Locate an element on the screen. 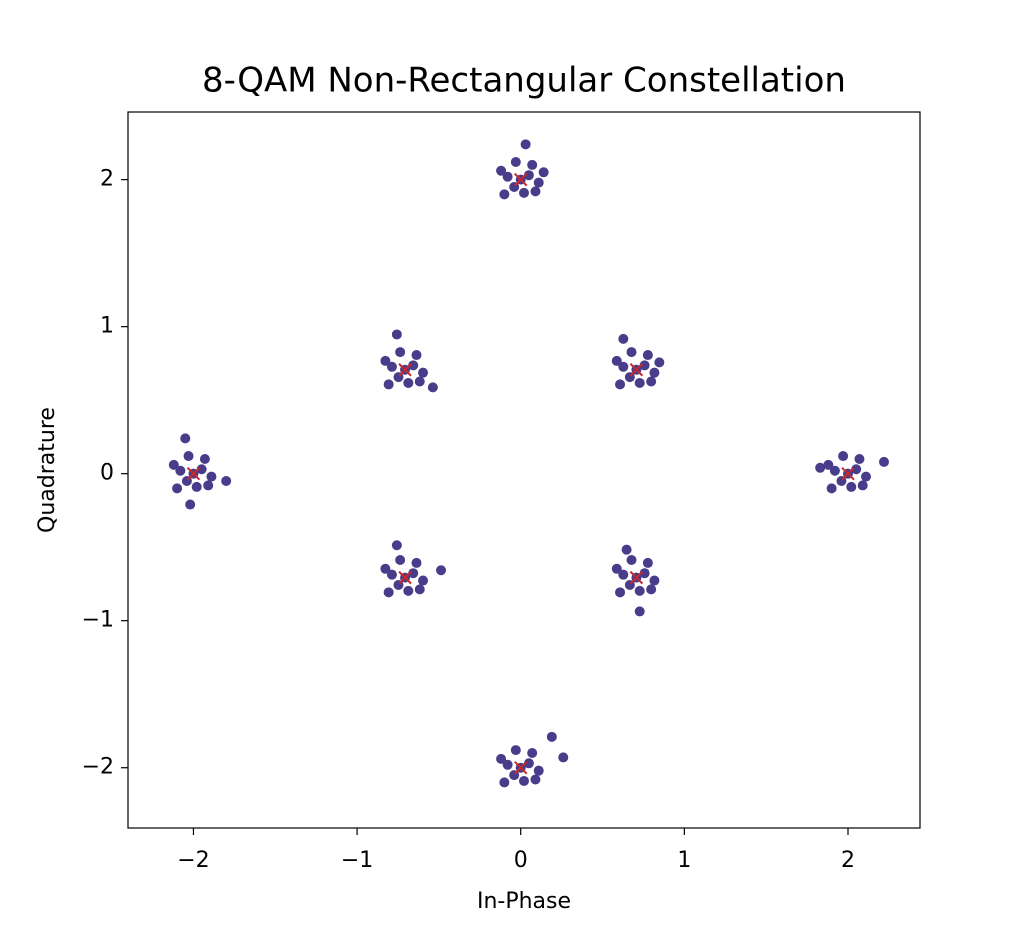 This screenshot has width=1023, height=934. x-tick-label: 0 is located at coordinates (521, 860).